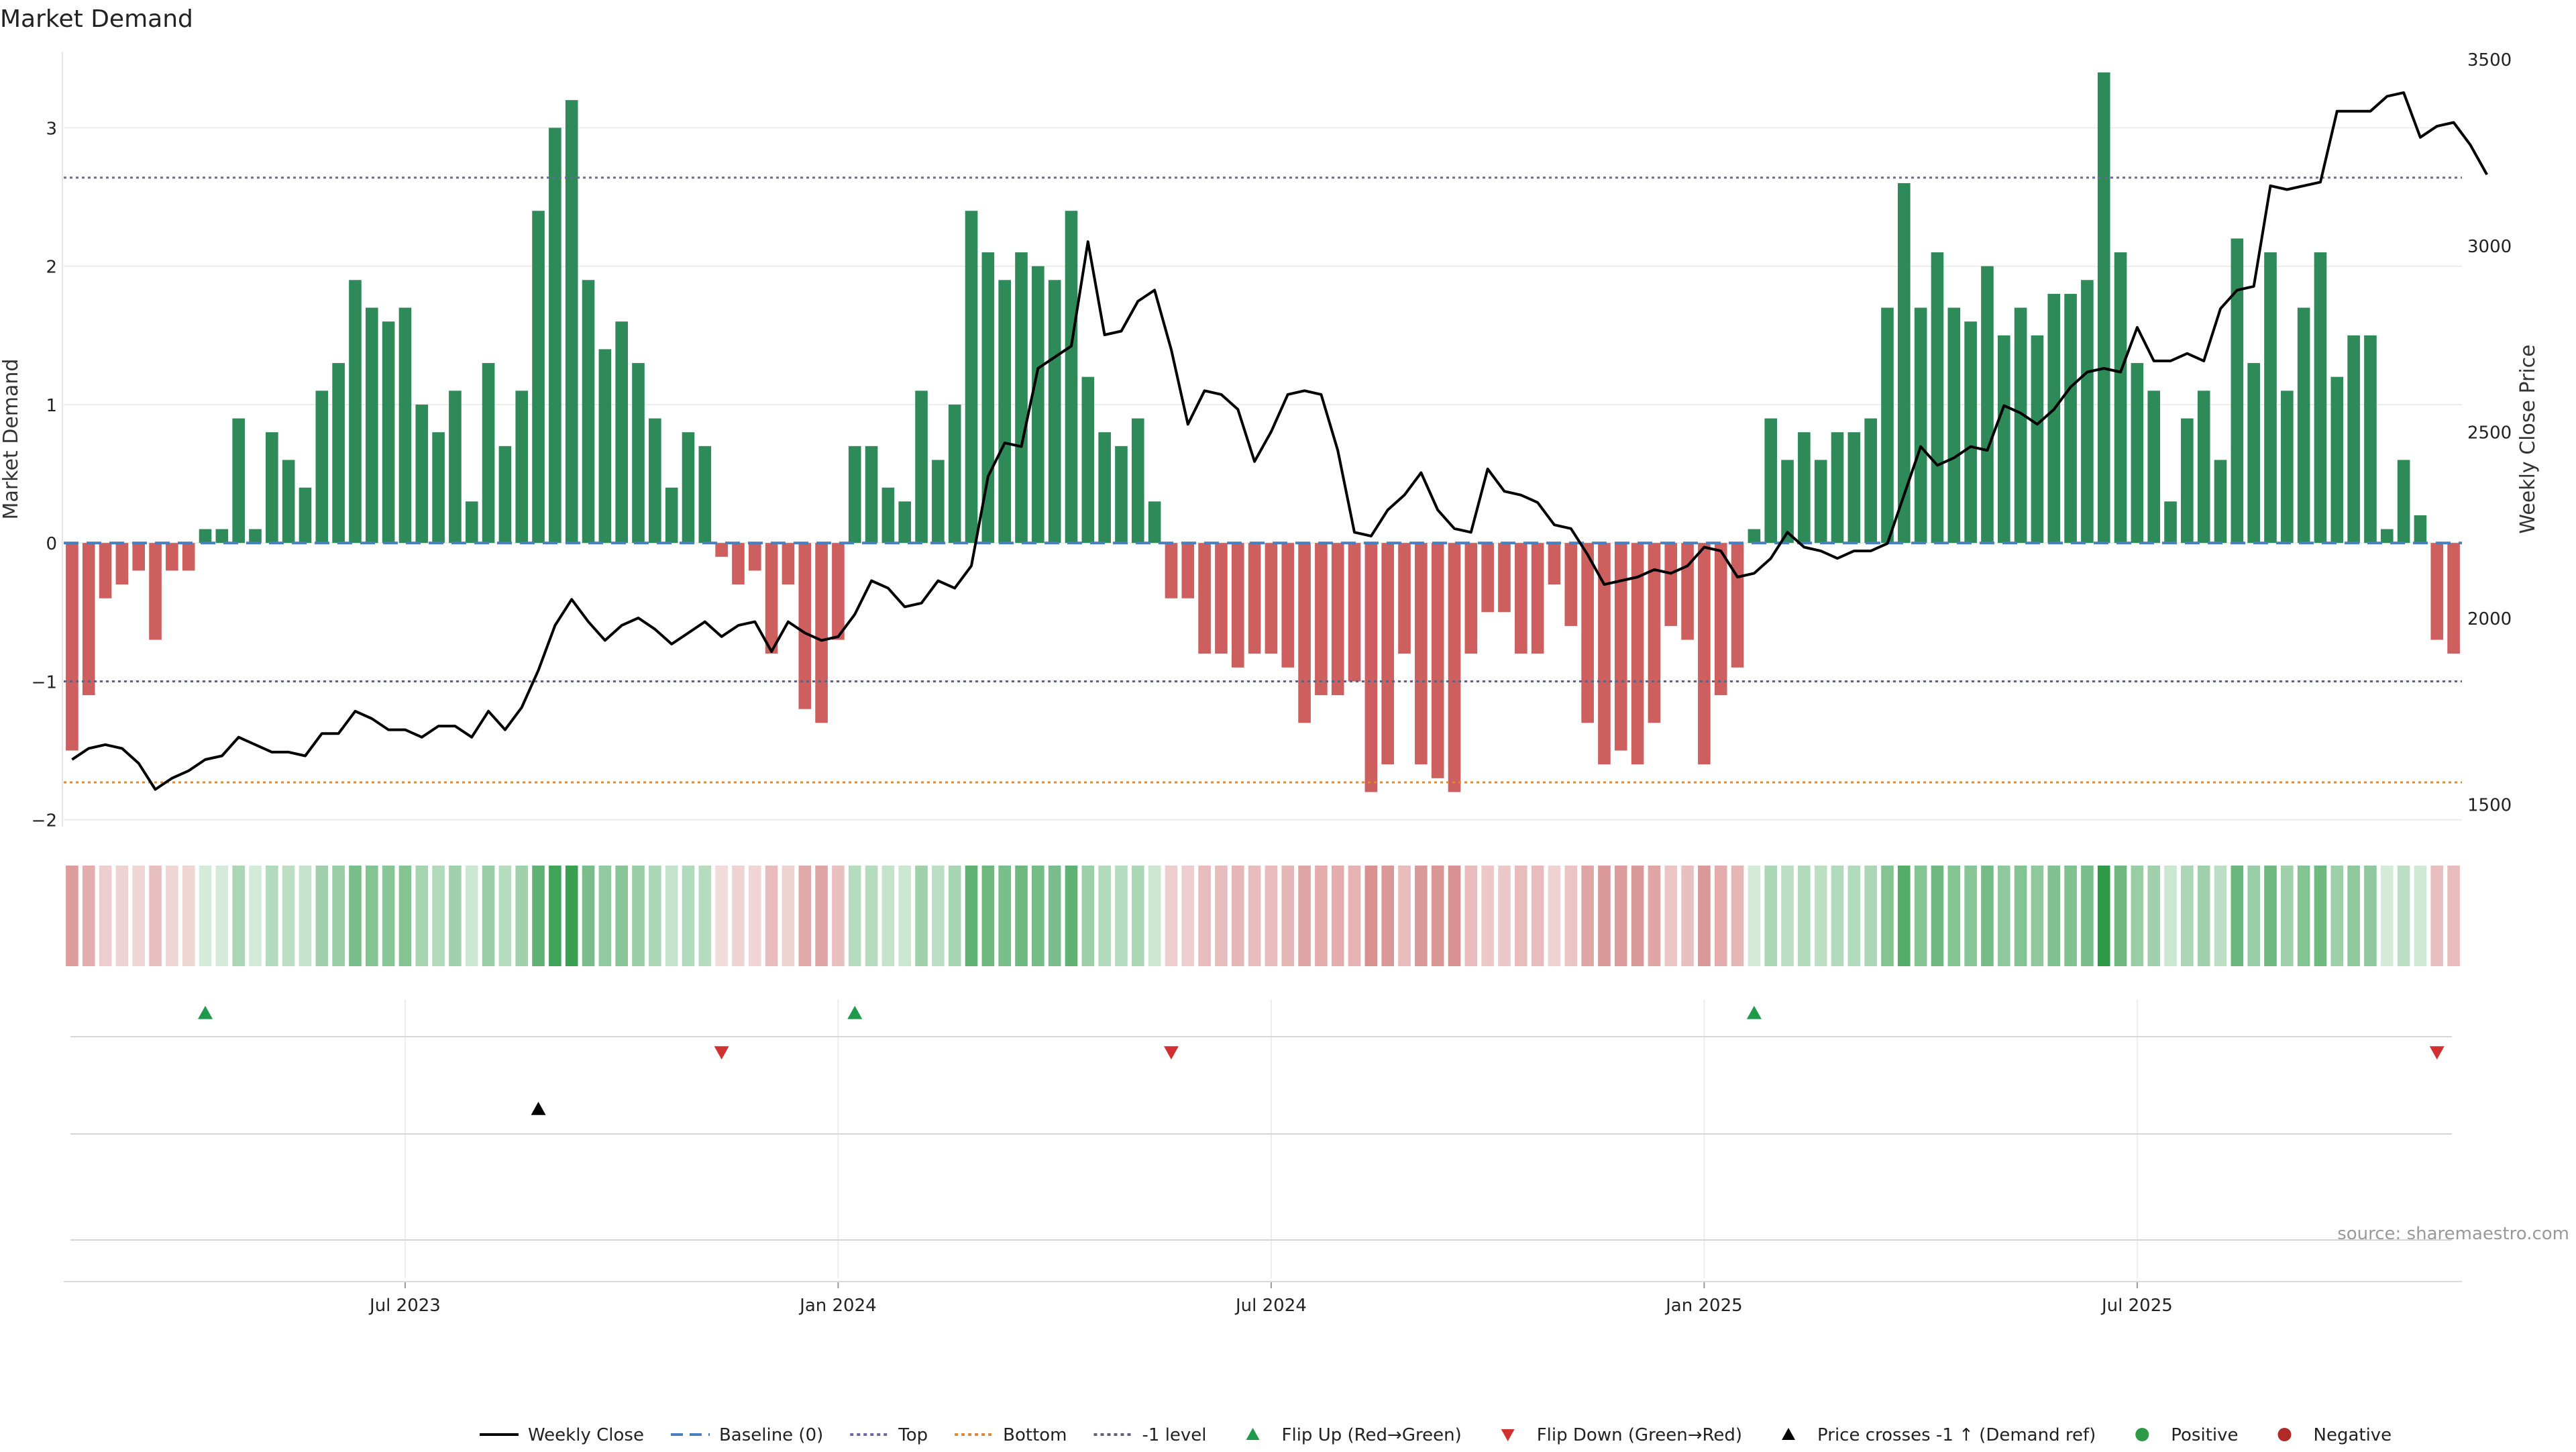 The image size is (2576, 1452). What do you see at coordinates (2353, 1435) in the screenshot?
I see `legend-label: Negative` at bounding box center [2353, 1435].